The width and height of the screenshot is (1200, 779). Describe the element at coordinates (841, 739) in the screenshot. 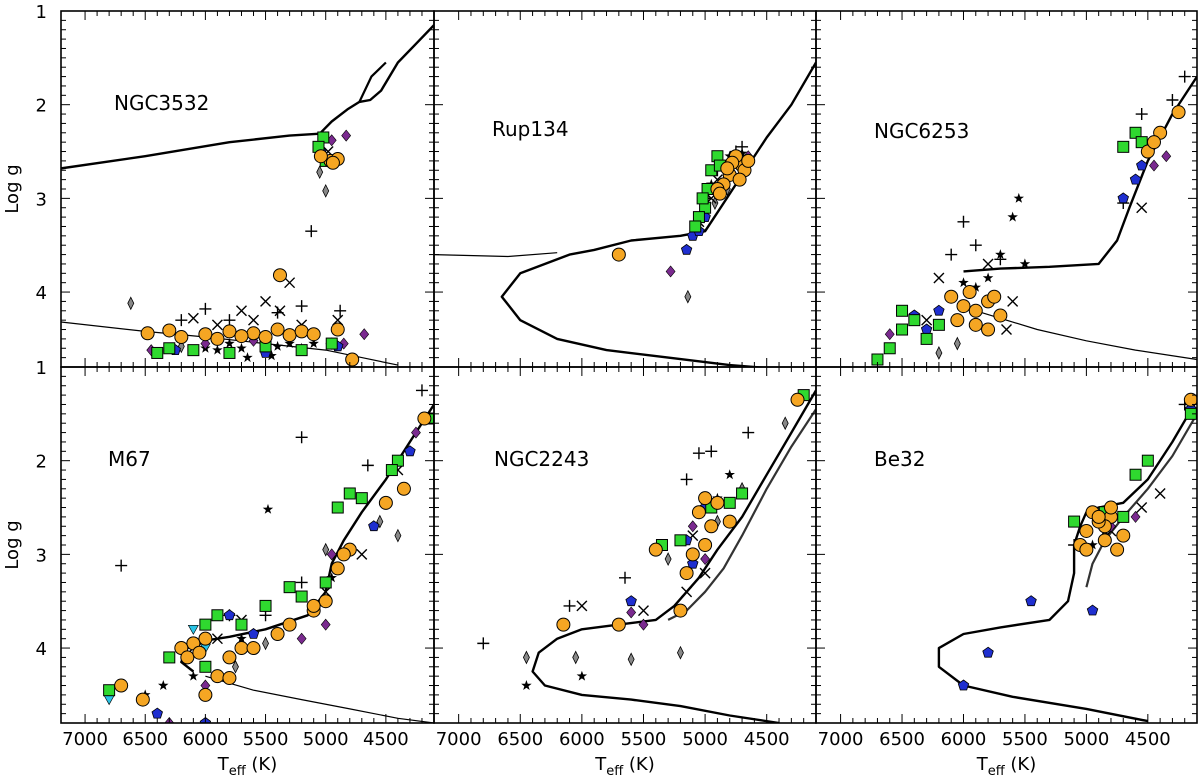

I see `x-tick-label: 7000` at that location.